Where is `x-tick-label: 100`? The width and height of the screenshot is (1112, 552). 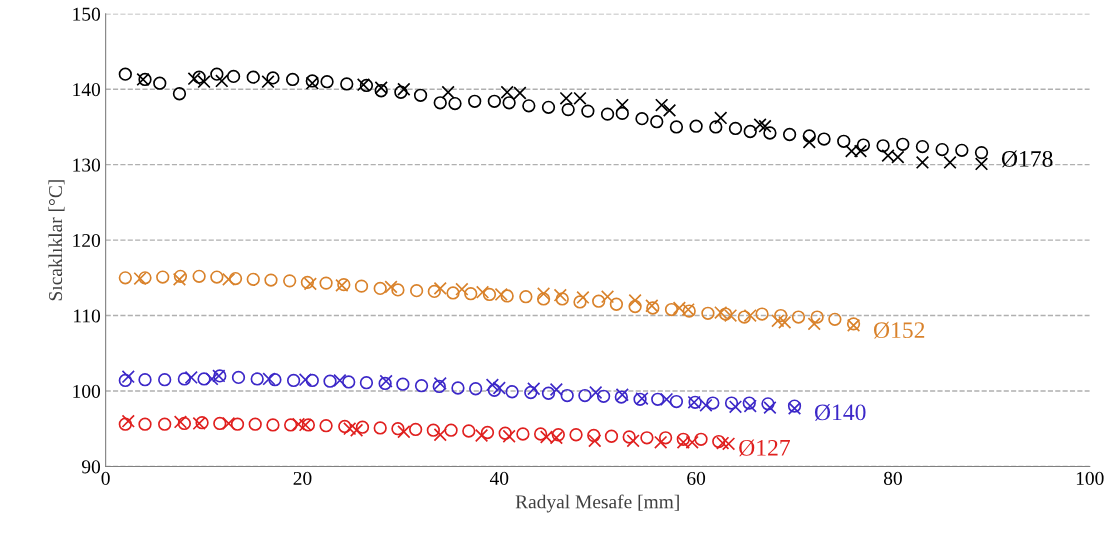 x-tick-label: 100 is located at coordinates (1090, 478).